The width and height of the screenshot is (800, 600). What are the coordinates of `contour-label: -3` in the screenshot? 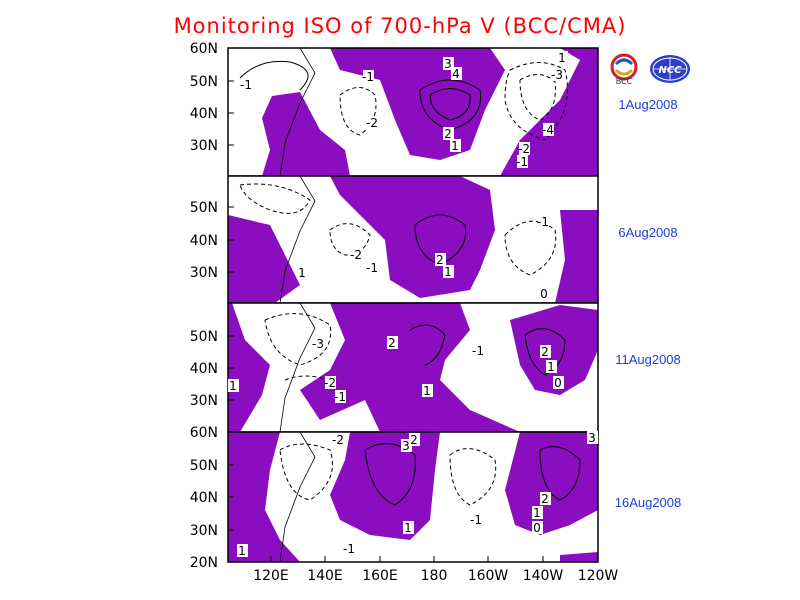 It's located at (318, 344).